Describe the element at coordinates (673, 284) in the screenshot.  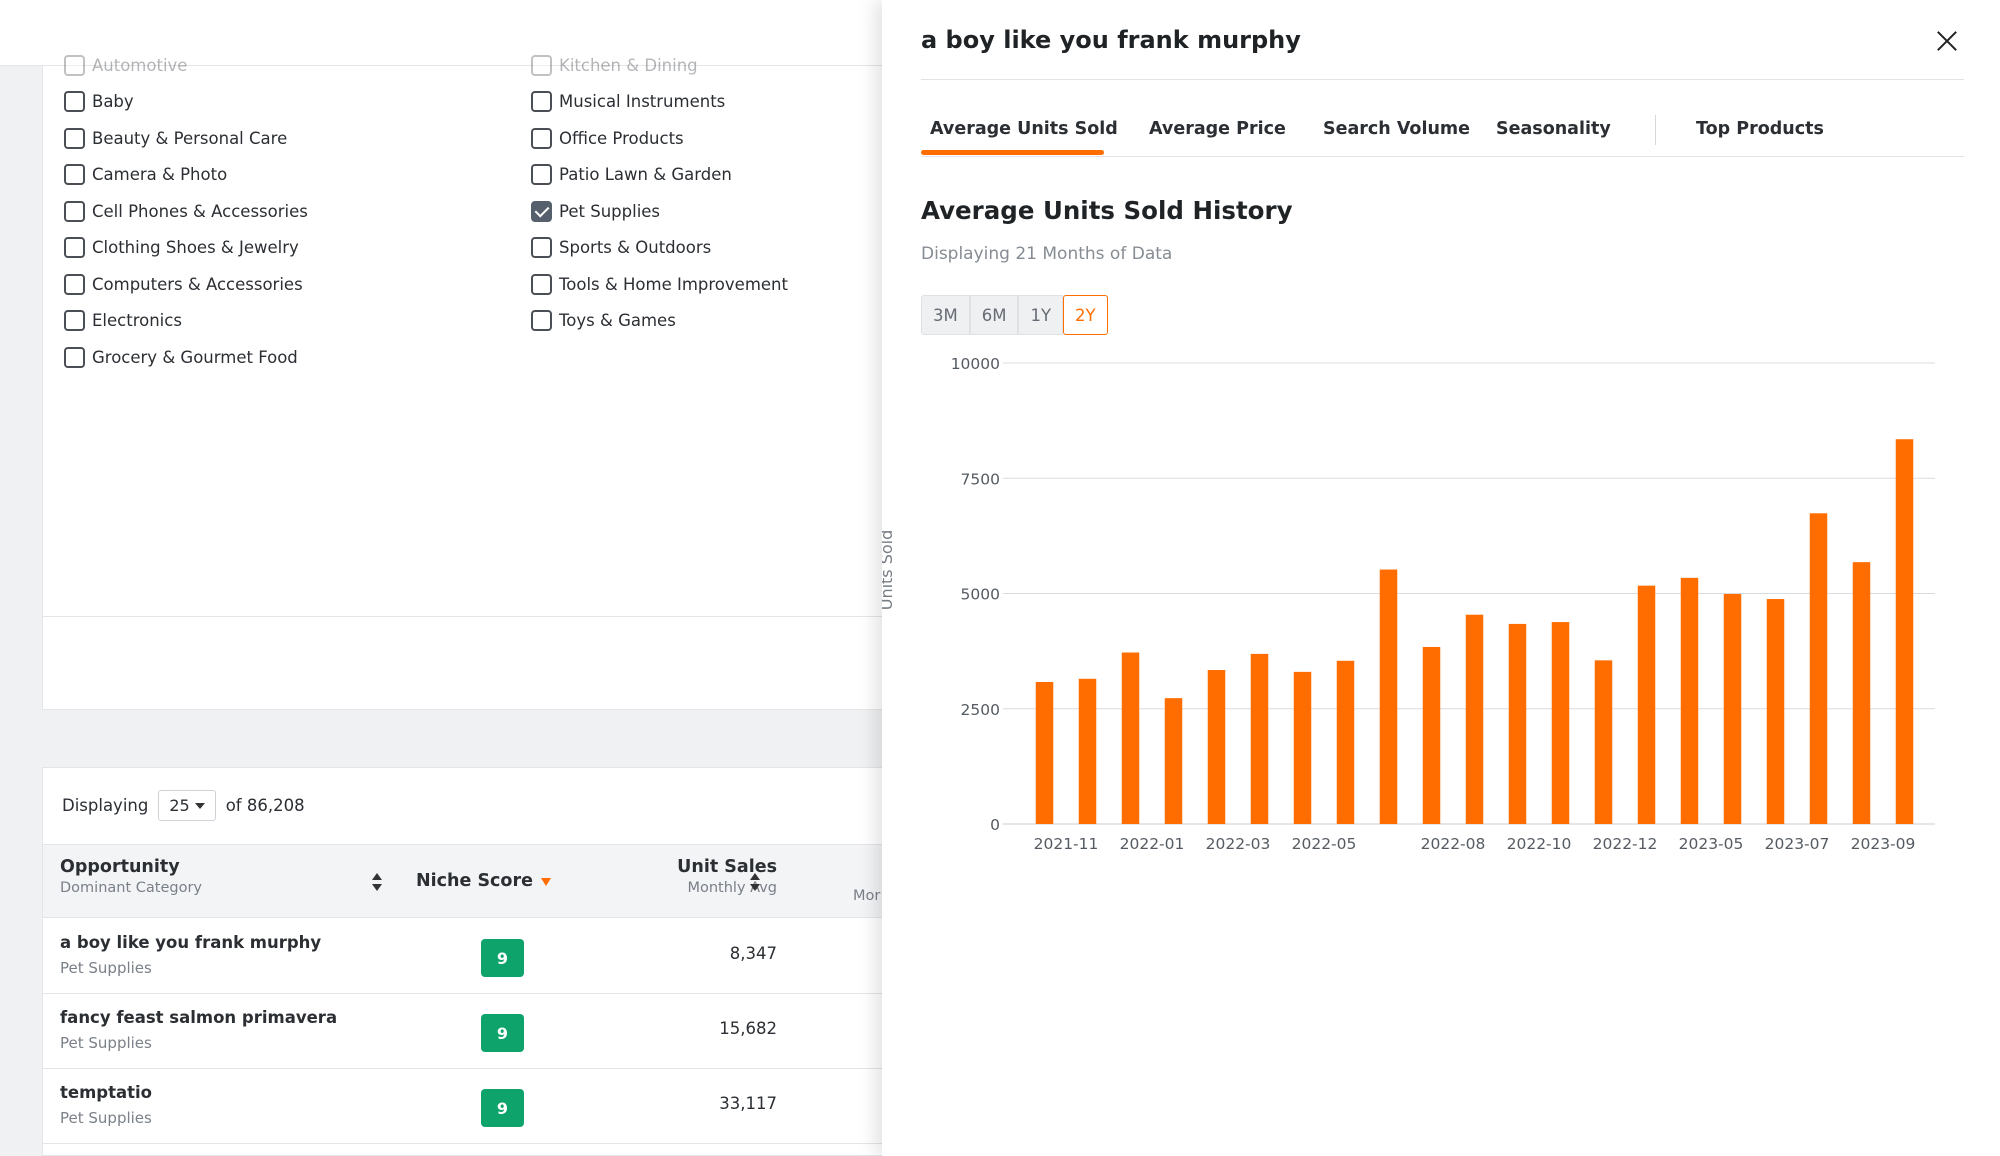
I see `category-label: Tools & Home Improvement` at that location.